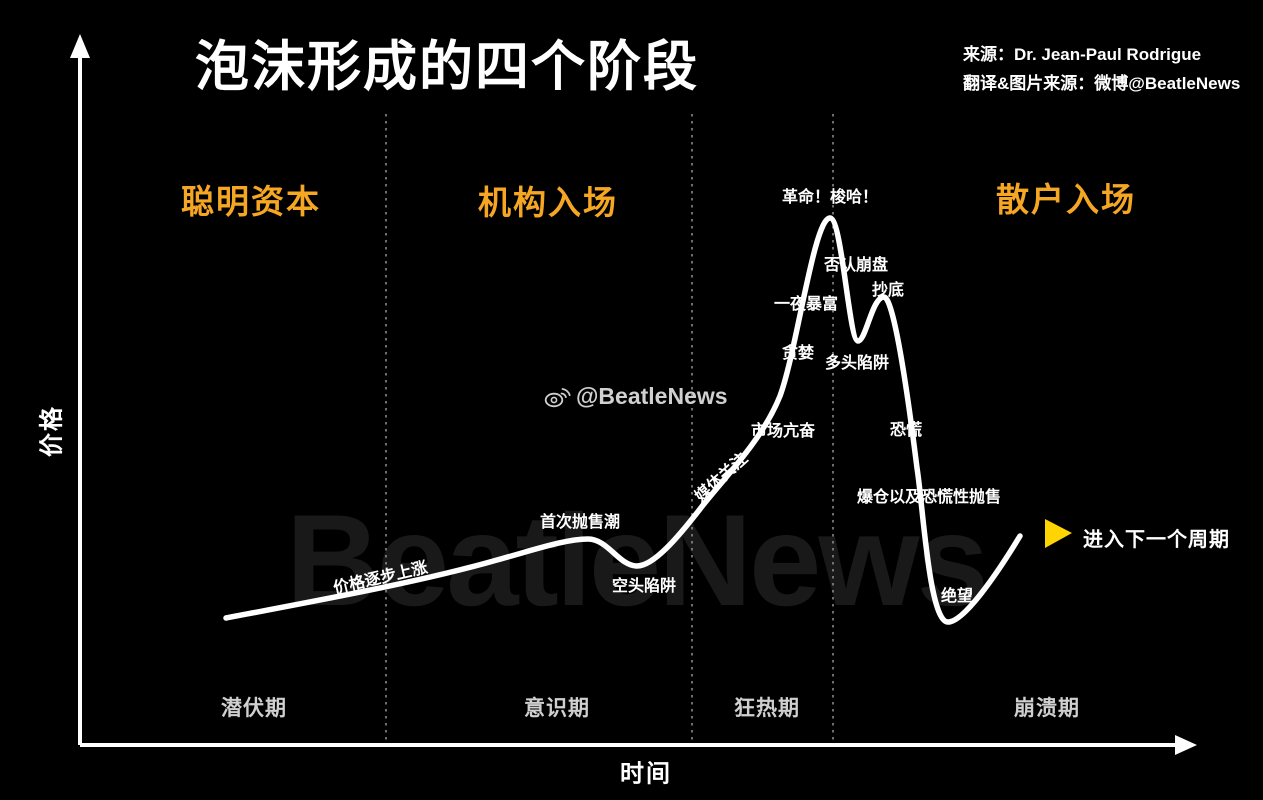 The width and height of the screenshot is (1263, 800). Describe the element at coordinates (1156, 540) in the screenshot. I see `annotation-next-cycle: 进入下一个周期` at that location.